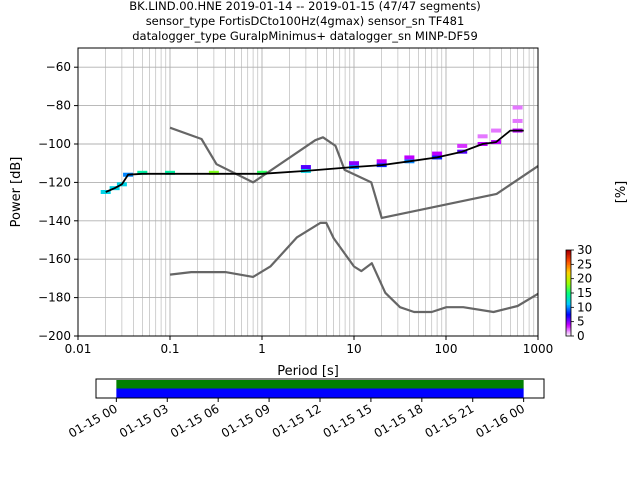 This screenshot has width=640, height=480. I want to click on colorbar-tick-label: 0, so click(581, 336).